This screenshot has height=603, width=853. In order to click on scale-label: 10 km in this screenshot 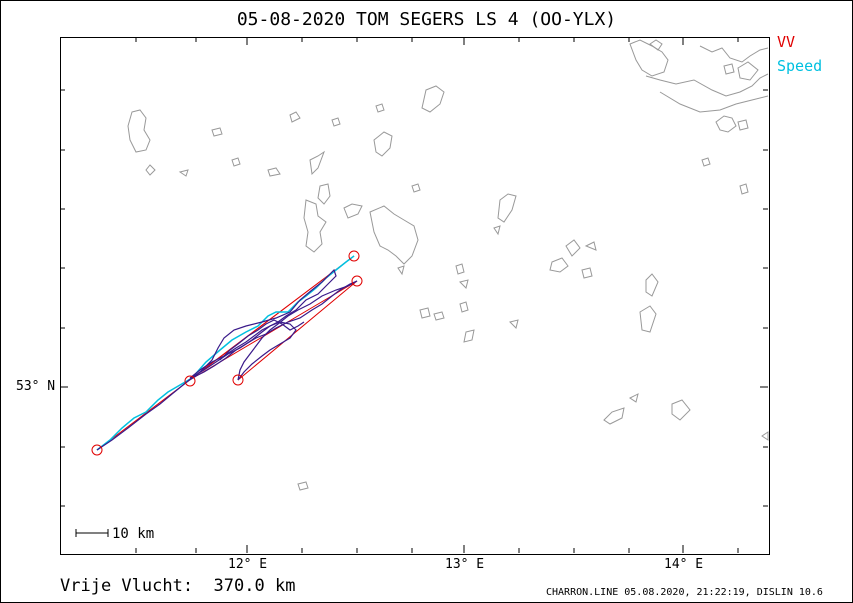, I will do `click(133, 534)`.